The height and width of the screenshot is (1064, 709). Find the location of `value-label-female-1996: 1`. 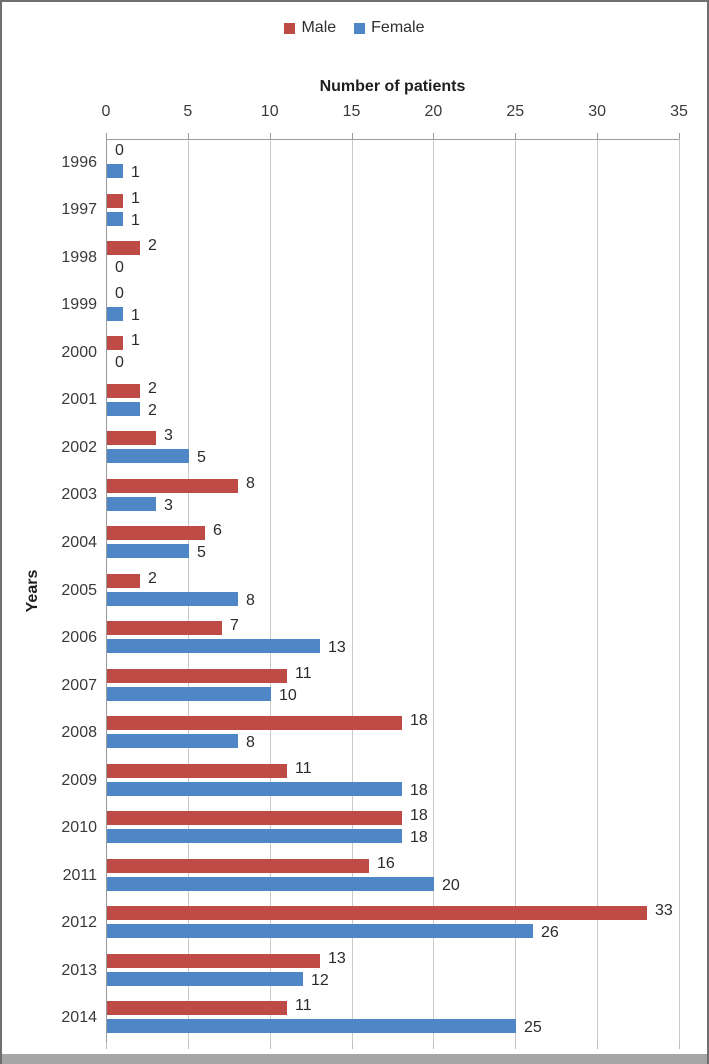

value-label-female-1996: 1 is located at coordinates (135, 172).